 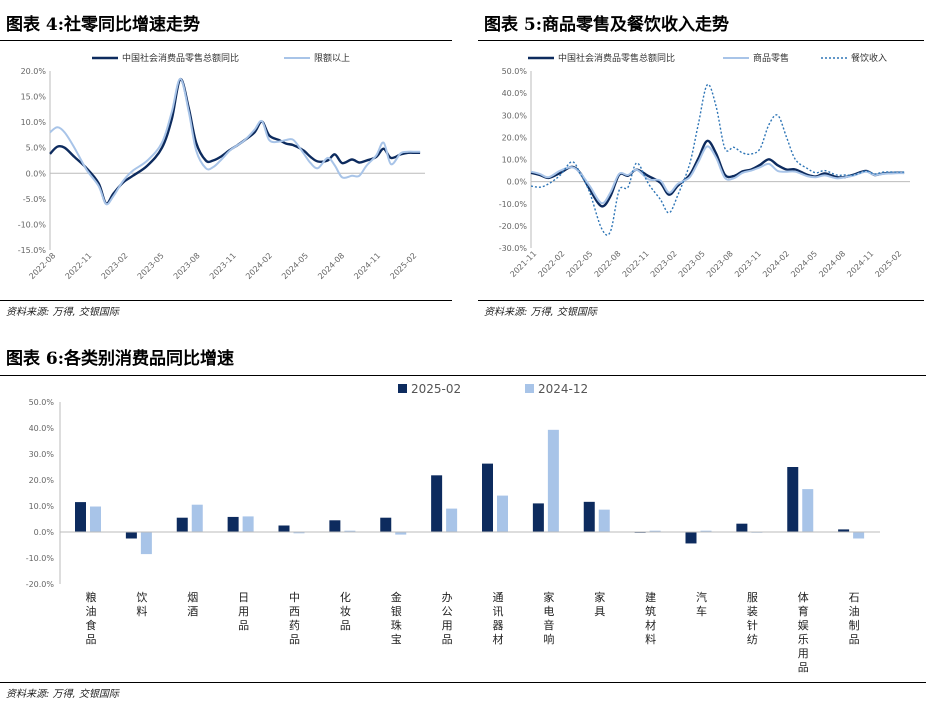 What do you see at coordinates (120, 359) in the screenshot?
I see `chart-title: 图表 6:各类别消费品同比增速` at bounding box center [120, 359].